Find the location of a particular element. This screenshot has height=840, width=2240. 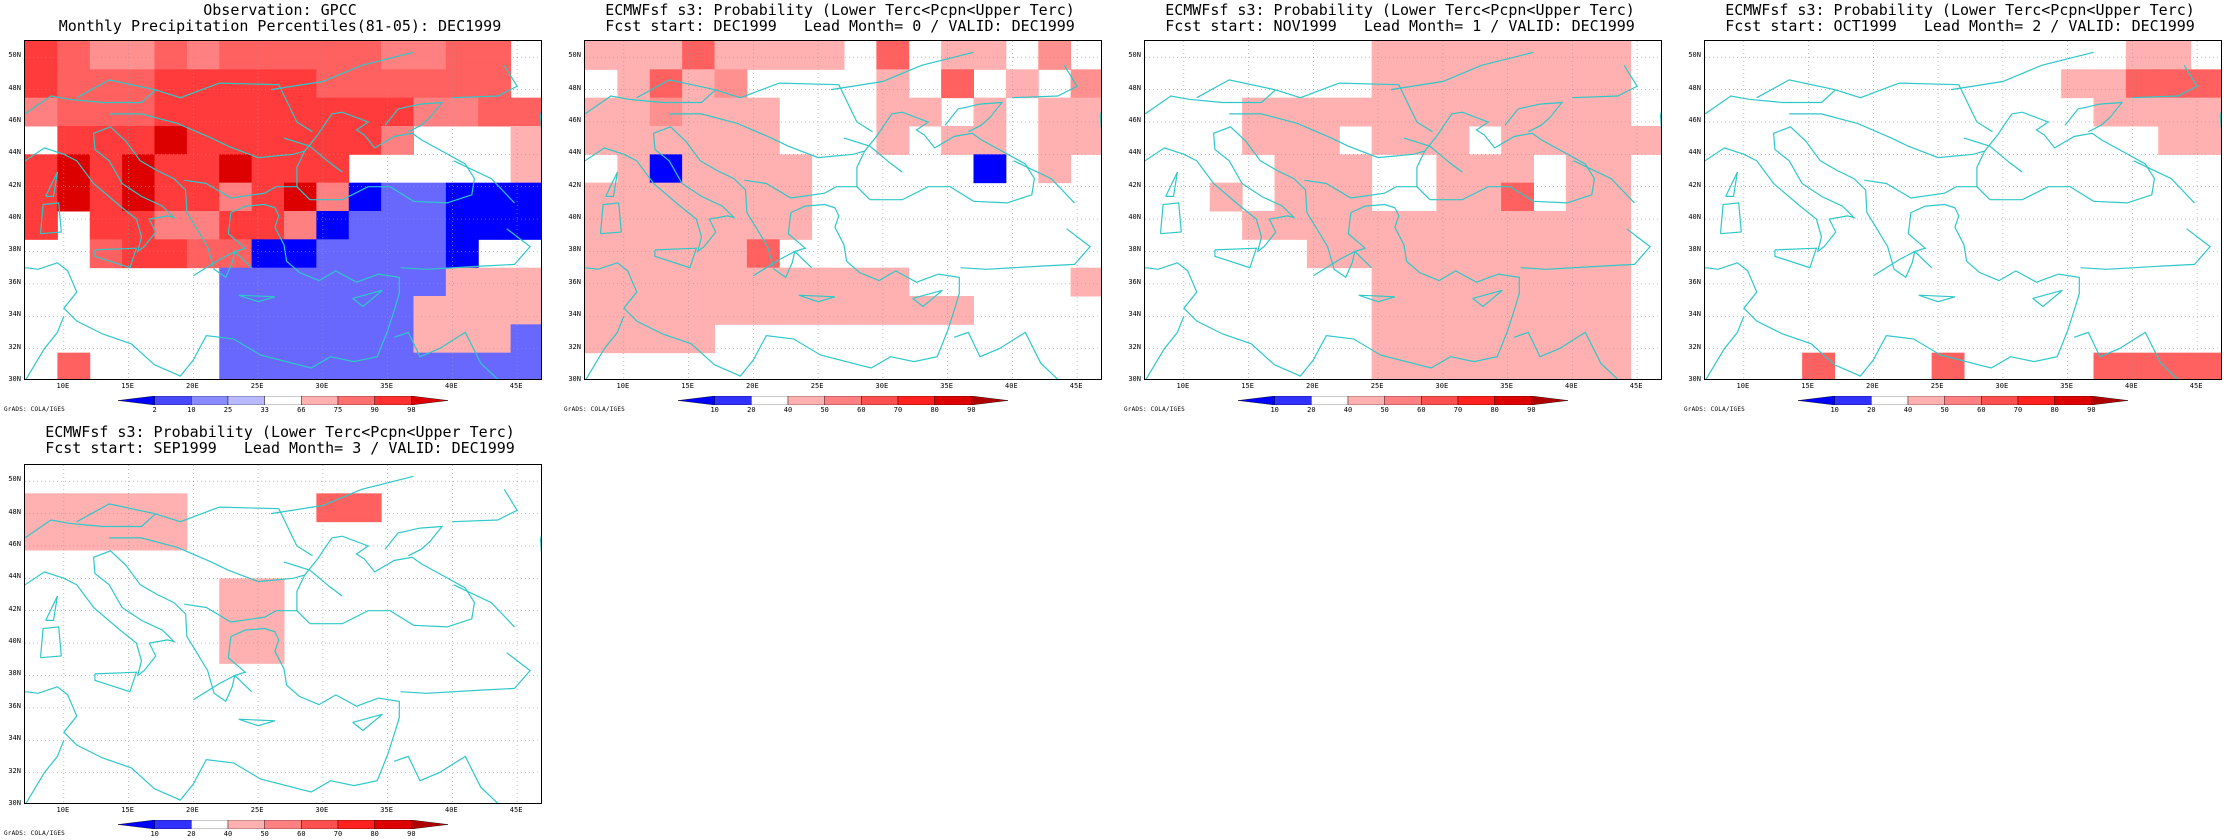

lon-tick-label: 35E is located at coordinates (946, 386).